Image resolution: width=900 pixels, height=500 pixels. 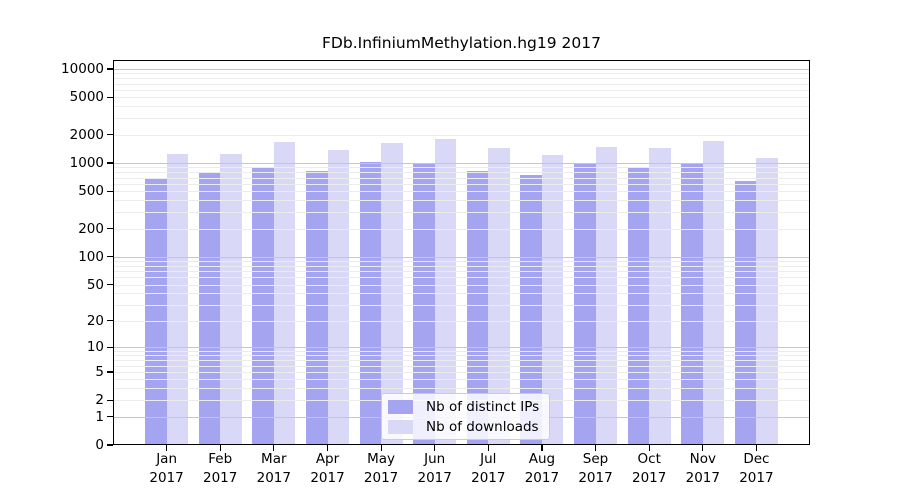 I want to click on x-tick-label-line: Oct, so click(x=649, y=459).